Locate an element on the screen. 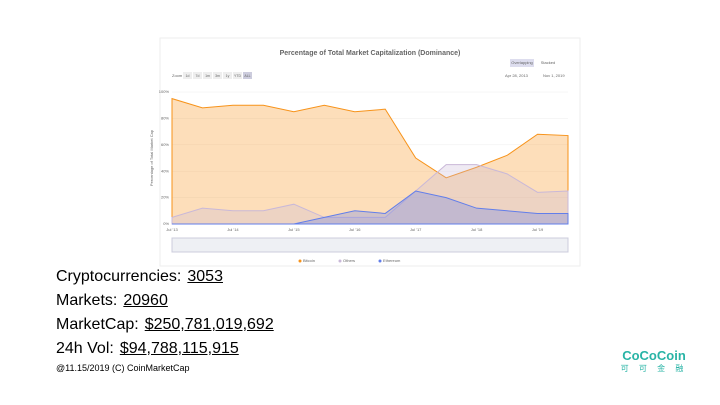 The height and width of the screenshot is (405, 720). x-tick-label: Jul '16 is located at coordinates (355, 229).